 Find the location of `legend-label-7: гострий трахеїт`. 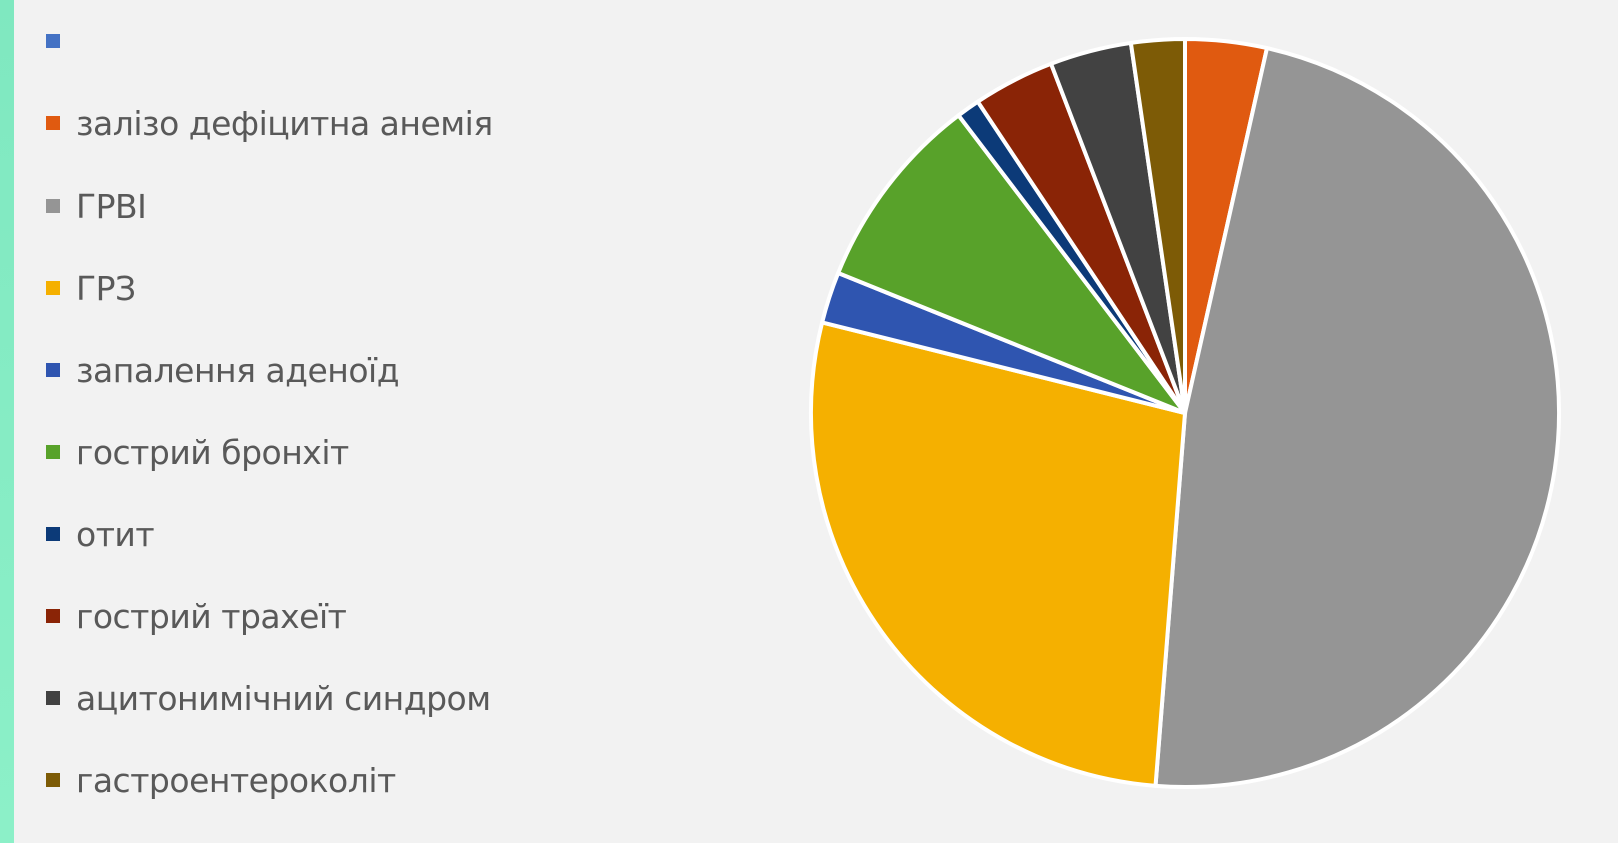

legend-label-7: гострий трахеїт is located at coordinates (211, 616).